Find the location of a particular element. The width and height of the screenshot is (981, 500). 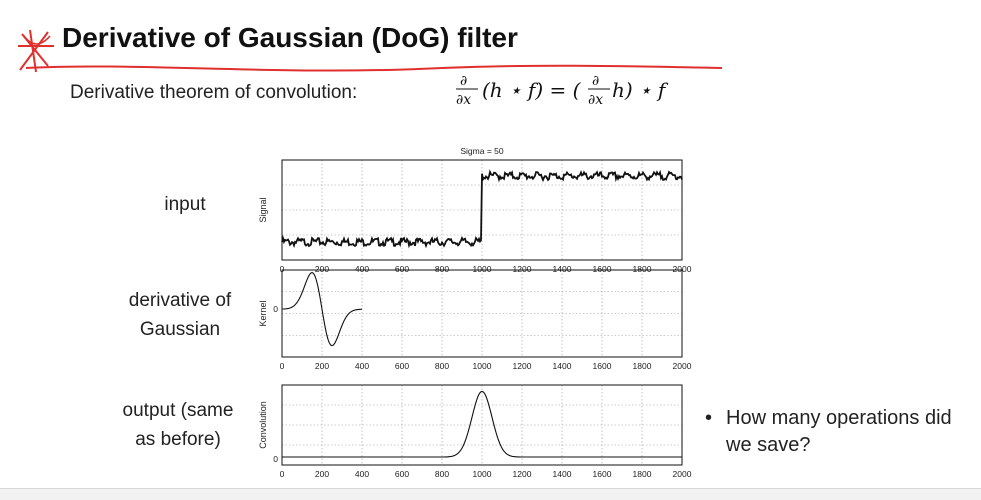

svg-text: (h ⋆ f) = ( is located at coordinates (532, 90).